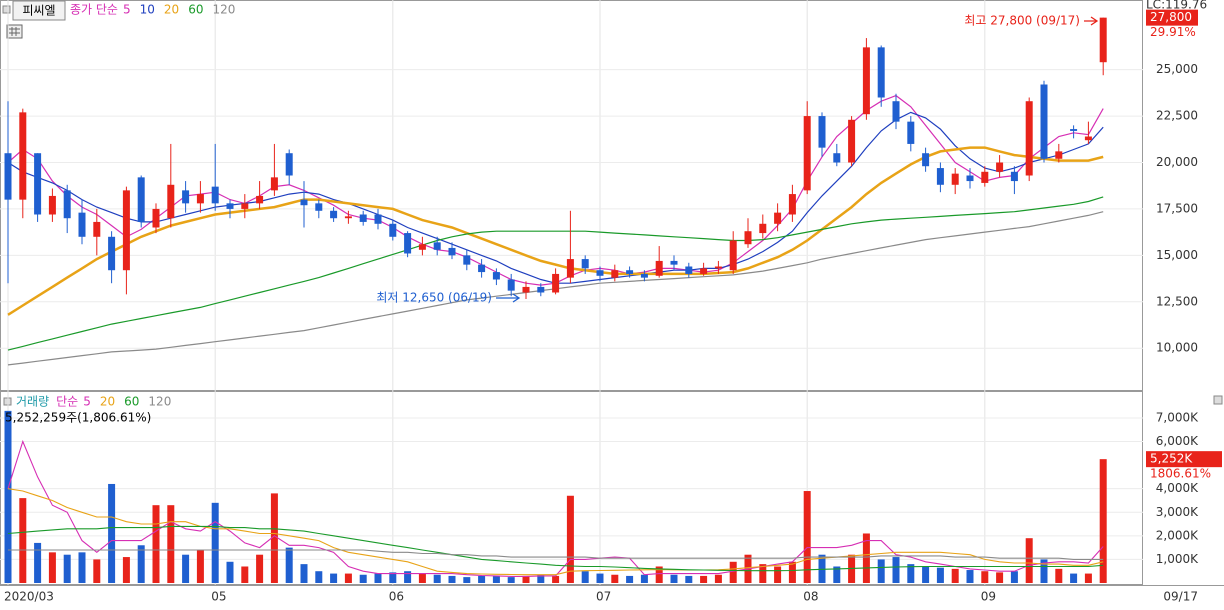  I want to click on x-tick-label: 2020/03, so click(29, 597).